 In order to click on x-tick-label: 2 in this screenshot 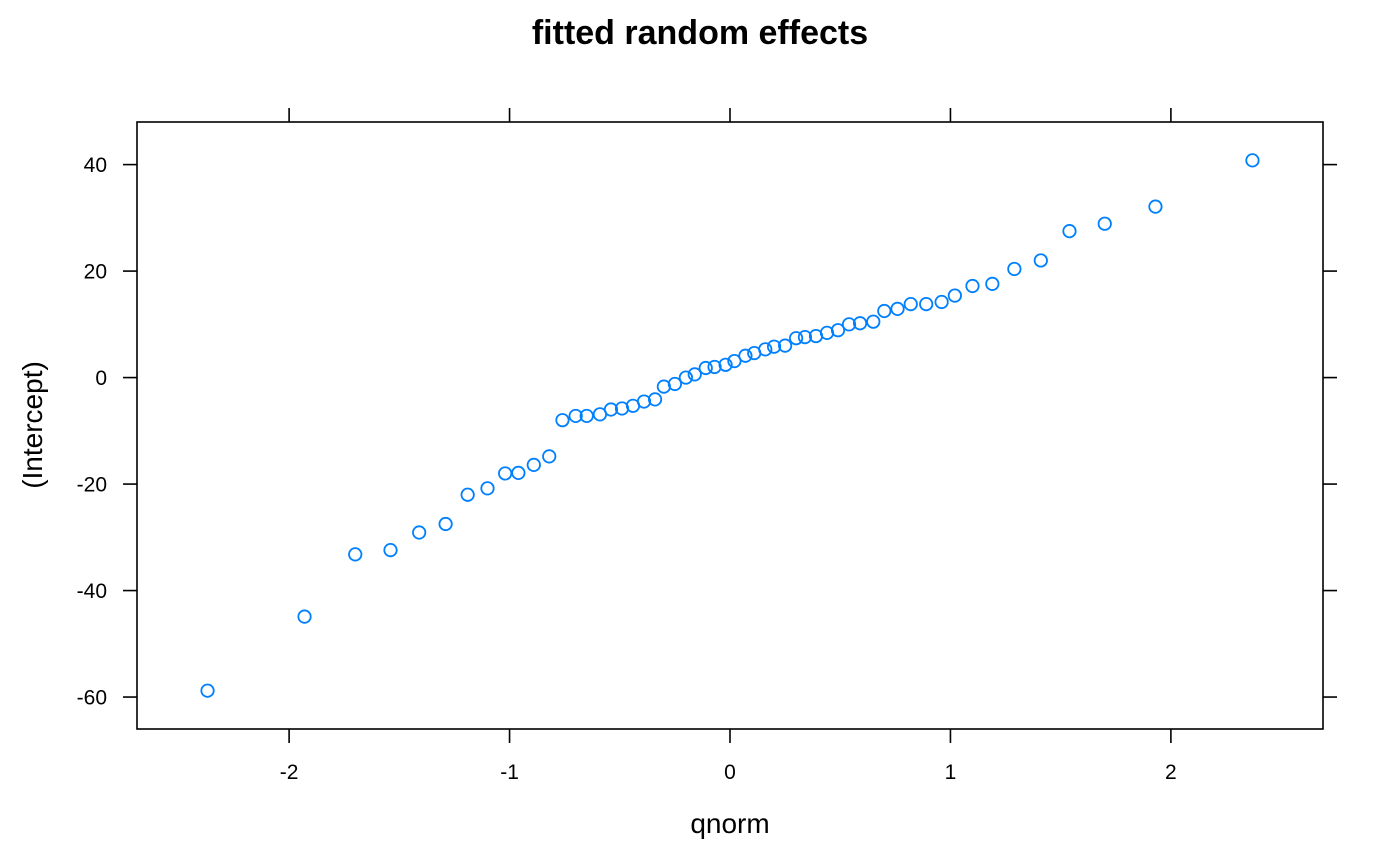, I will do `click(1171, 772)`.